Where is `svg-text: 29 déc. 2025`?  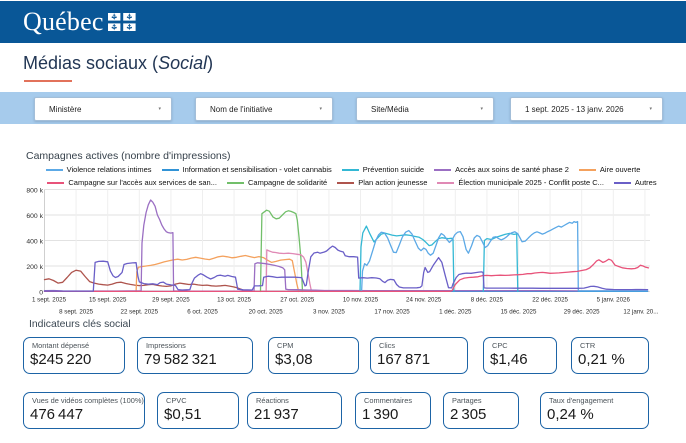
svg-text: 29 déc. 2025 is located at coordinates (582, 311).